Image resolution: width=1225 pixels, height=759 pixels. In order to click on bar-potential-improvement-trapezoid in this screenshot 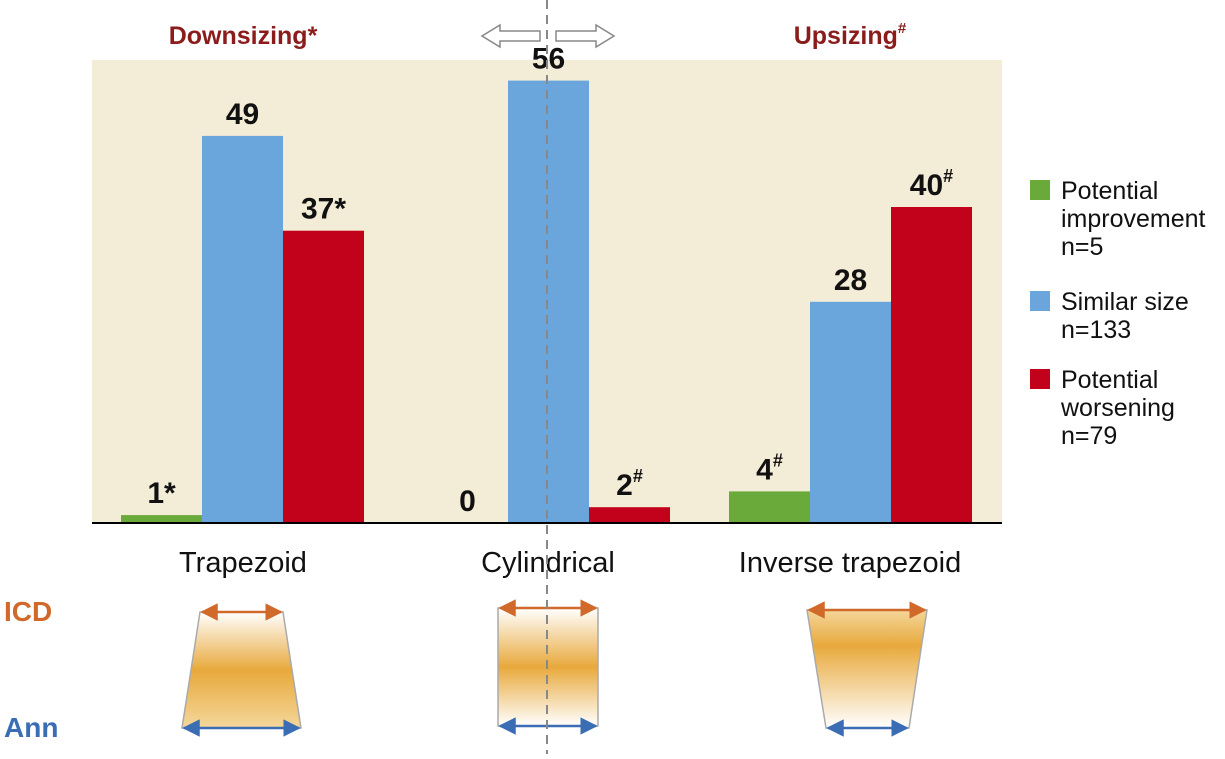, I will do `click(161, 519)`.